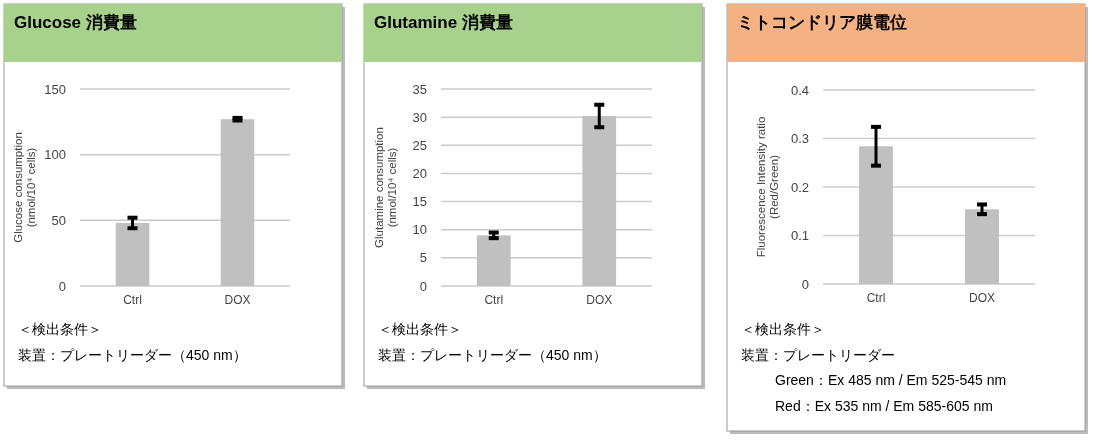 The image size is (1094, 443). I want to click on chart-title: ミトコンドリア膜電位, so click(822, 22).